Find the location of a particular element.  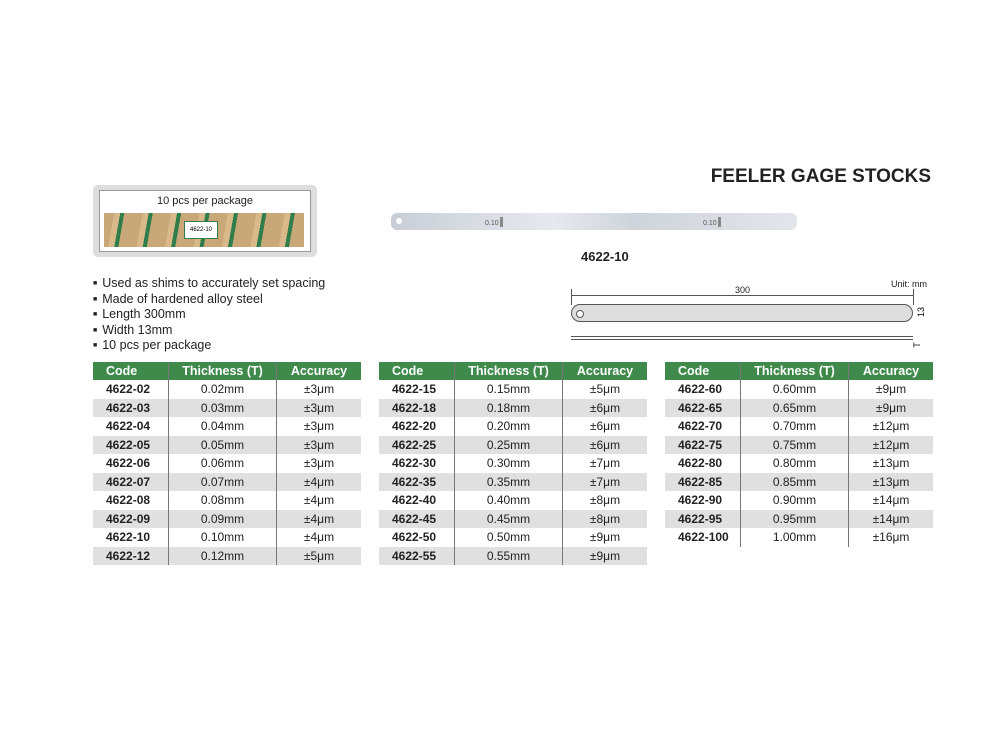

feature-item: Made of hardened alloy steel is located at coordinates (209, 300).